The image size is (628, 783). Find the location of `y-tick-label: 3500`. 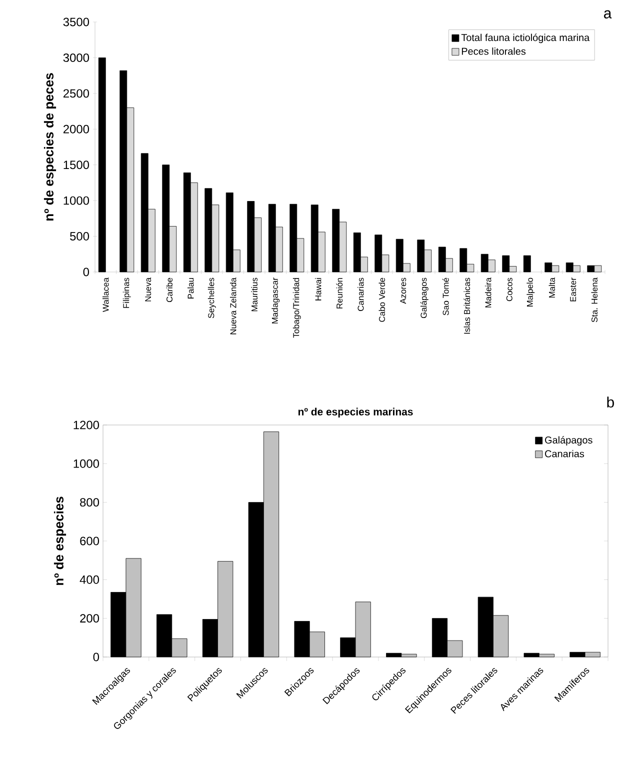

y-tick-label: 3500 is located at coordinates (76, 22).